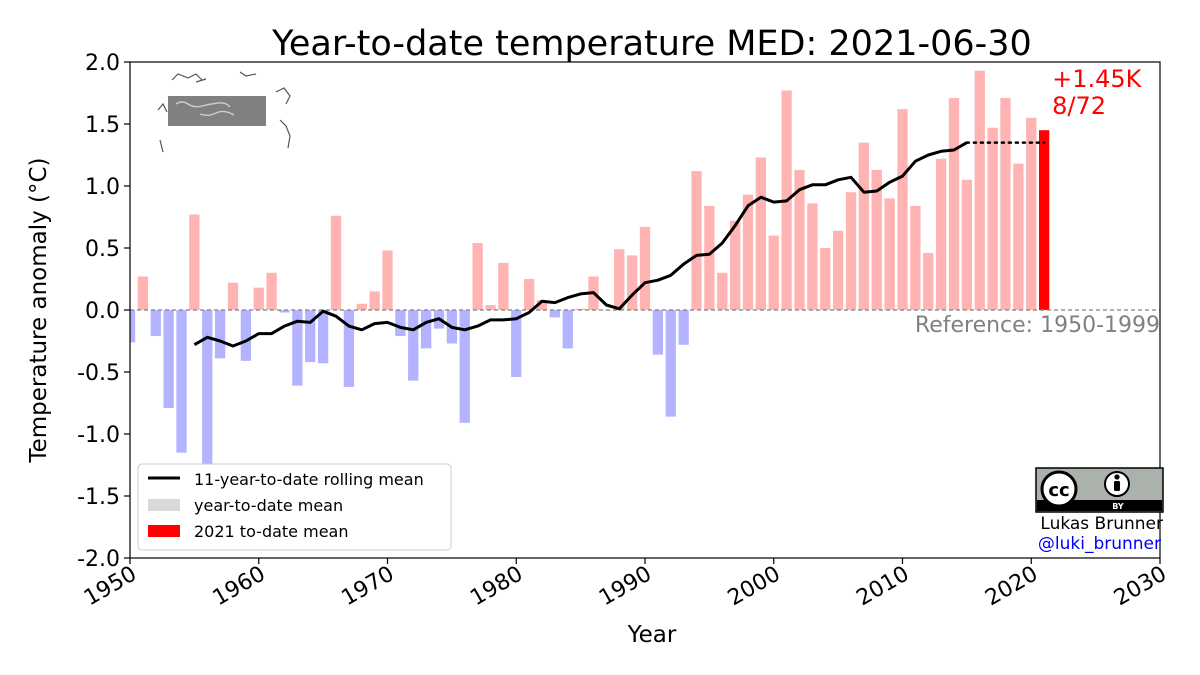  Describe the element at coordinates (181, 381) in the screenshot. I see `bar-1954` at that location.